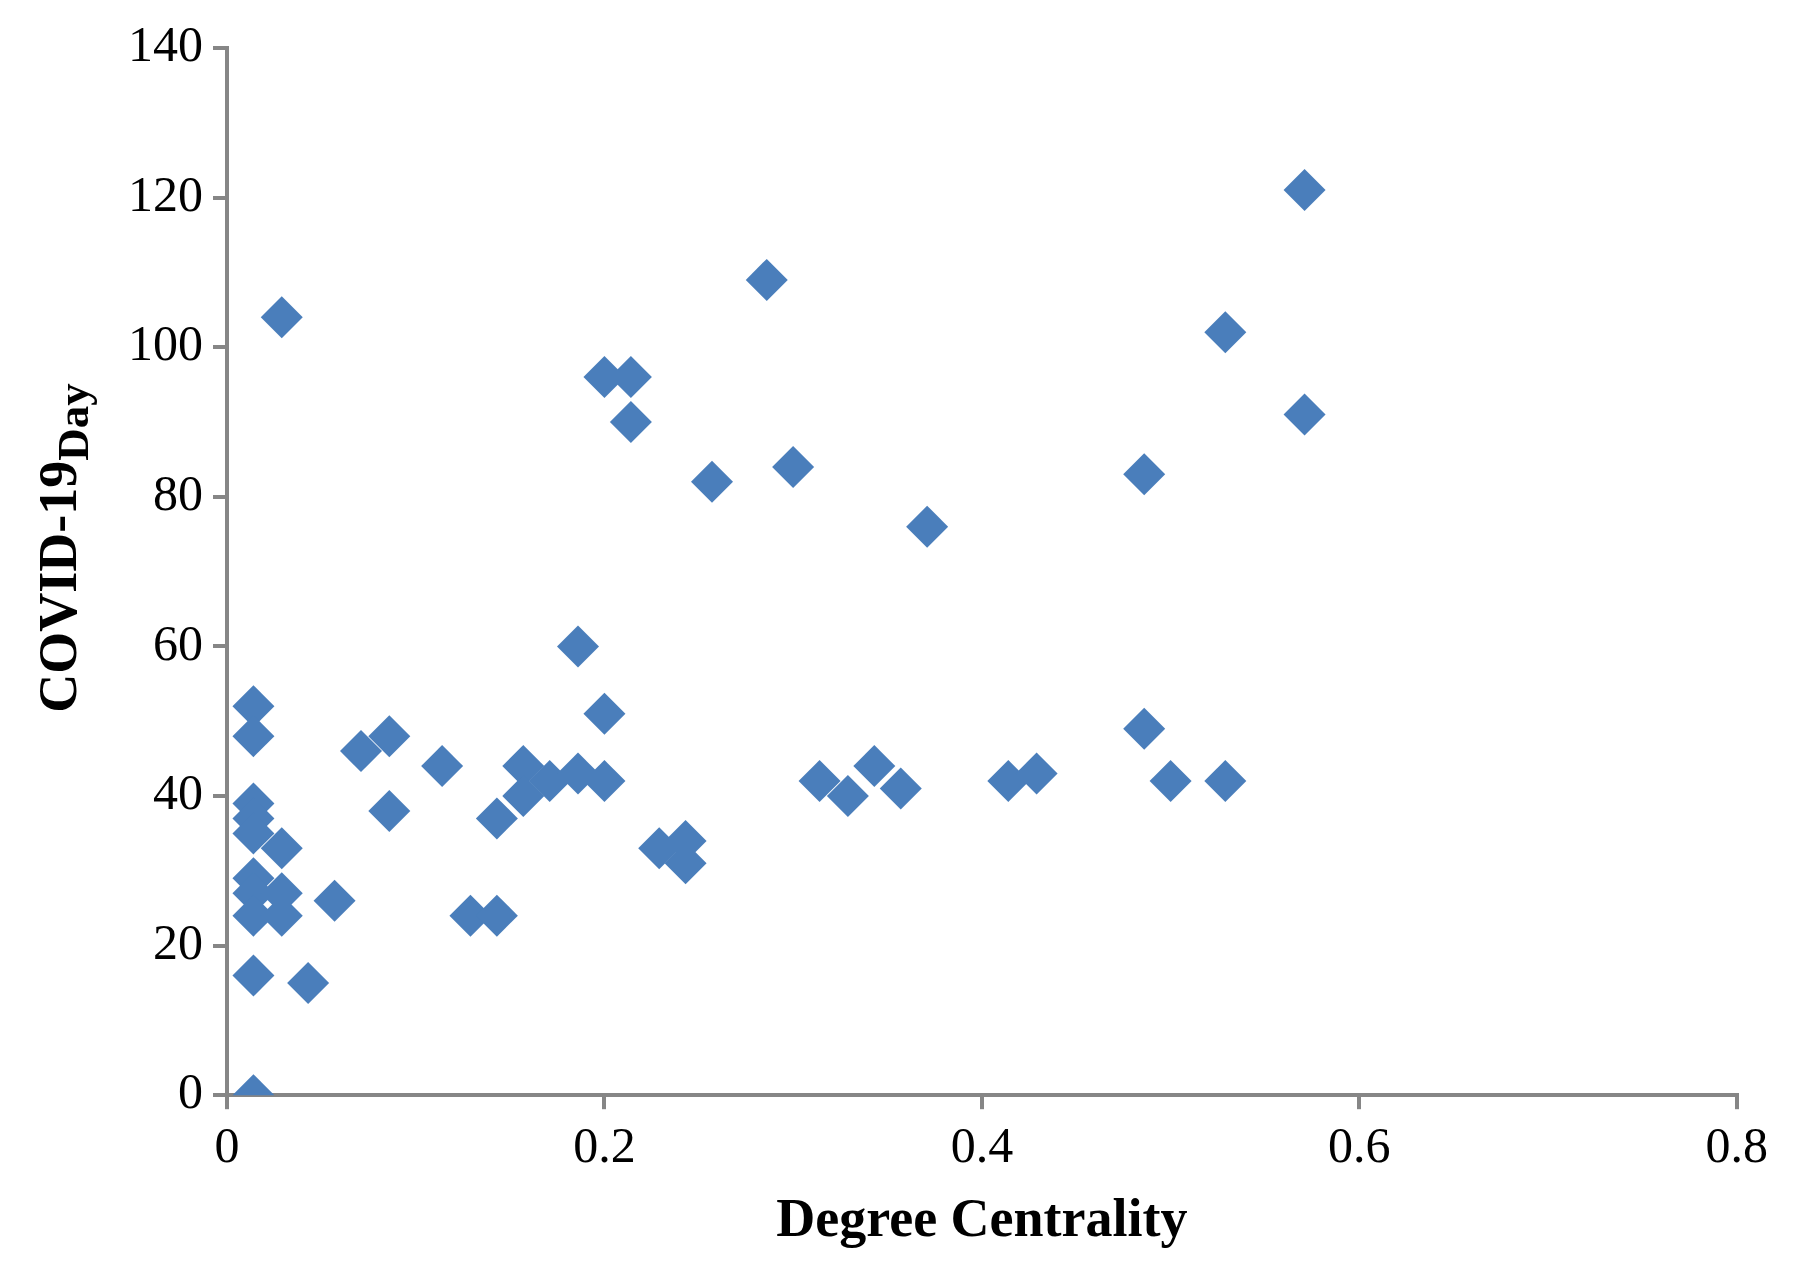 This screenshot has height=1282, width=1794. I want to click on y-tick-label: 40, so click(178, 792).